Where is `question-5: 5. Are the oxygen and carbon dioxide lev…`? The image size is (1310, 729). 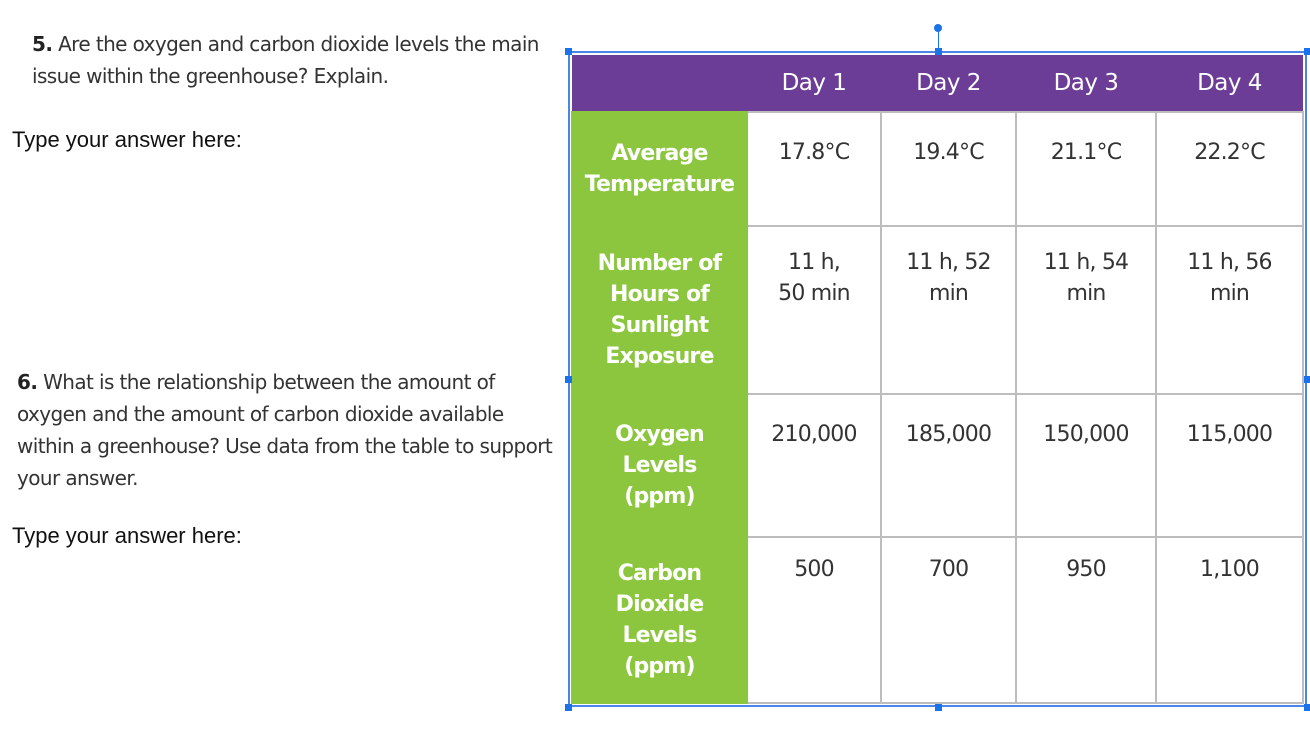 question-5: 5. Are the oxygen and carbon dioxide lev… is located at coordinates (292, 60).